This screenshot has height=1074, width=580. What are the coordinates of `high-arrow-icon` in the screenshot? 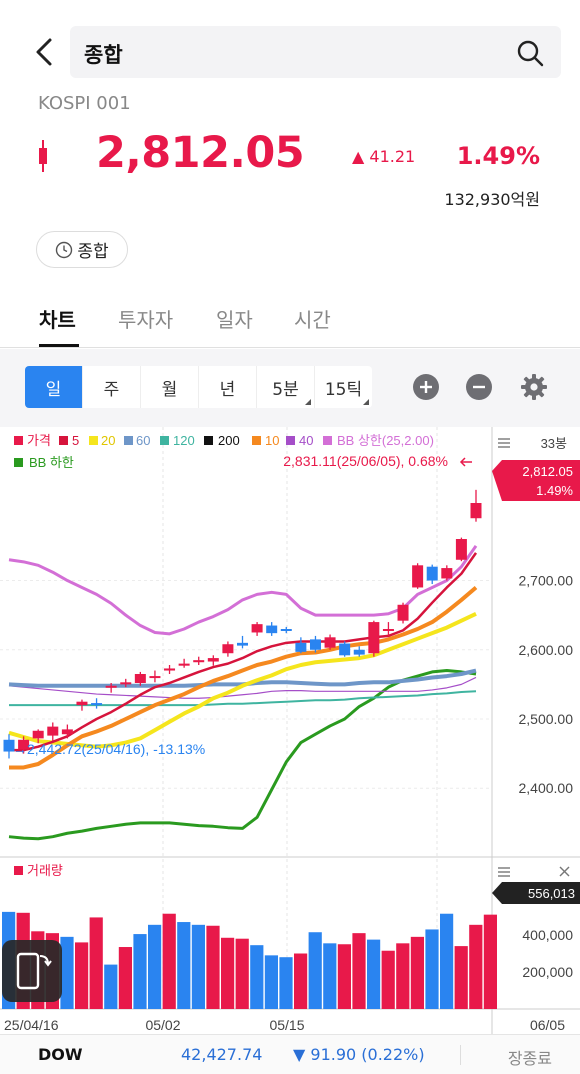 It's located at (465, 462).